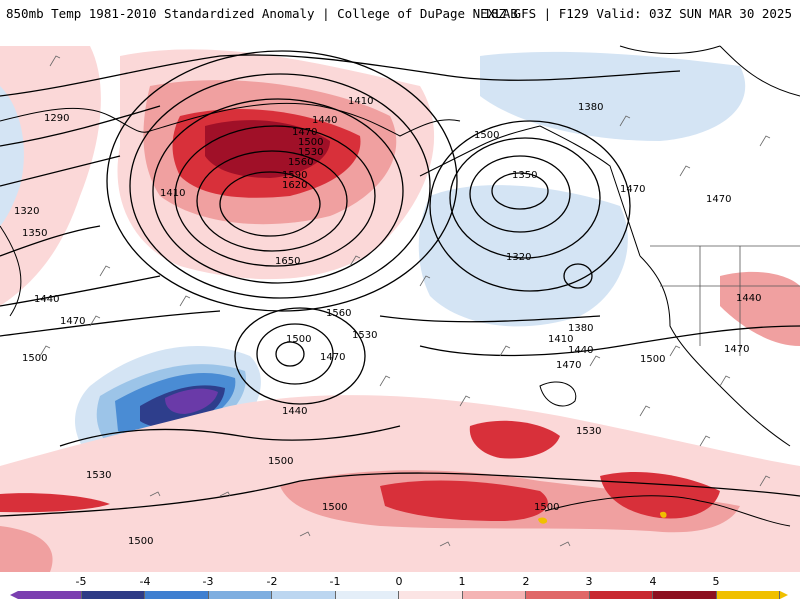 The height and width of the screenshot is (600, 800). Describe the element at coordinates (335, 581) in the screenshot. I see `colorbar-tick-label: -1` at that location.